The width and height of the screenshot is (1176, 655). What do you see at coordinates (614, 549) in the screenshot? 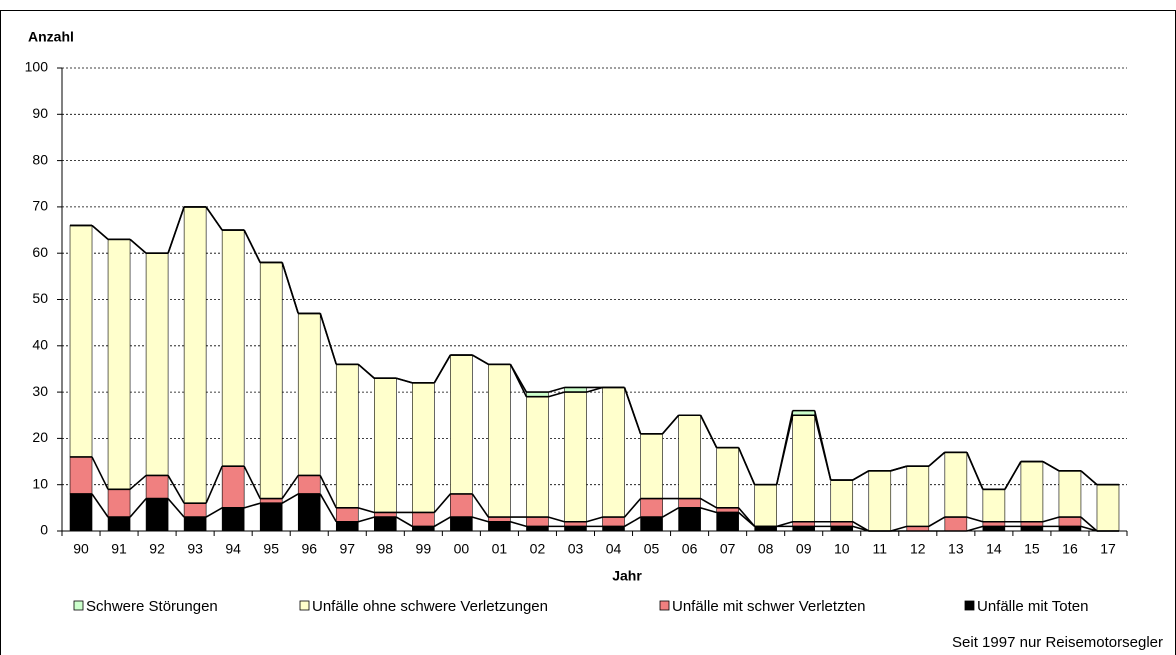
I see `x-tick-label: 04` at bounding box center [614, 549].